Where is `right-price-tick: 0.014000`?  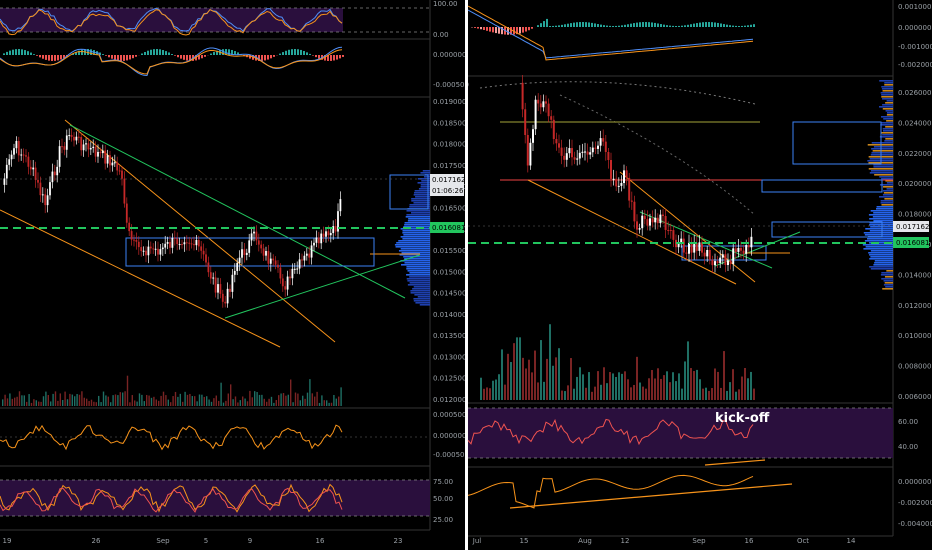 right-price-tick: 0.014000 is located at coordinates (914, 275).